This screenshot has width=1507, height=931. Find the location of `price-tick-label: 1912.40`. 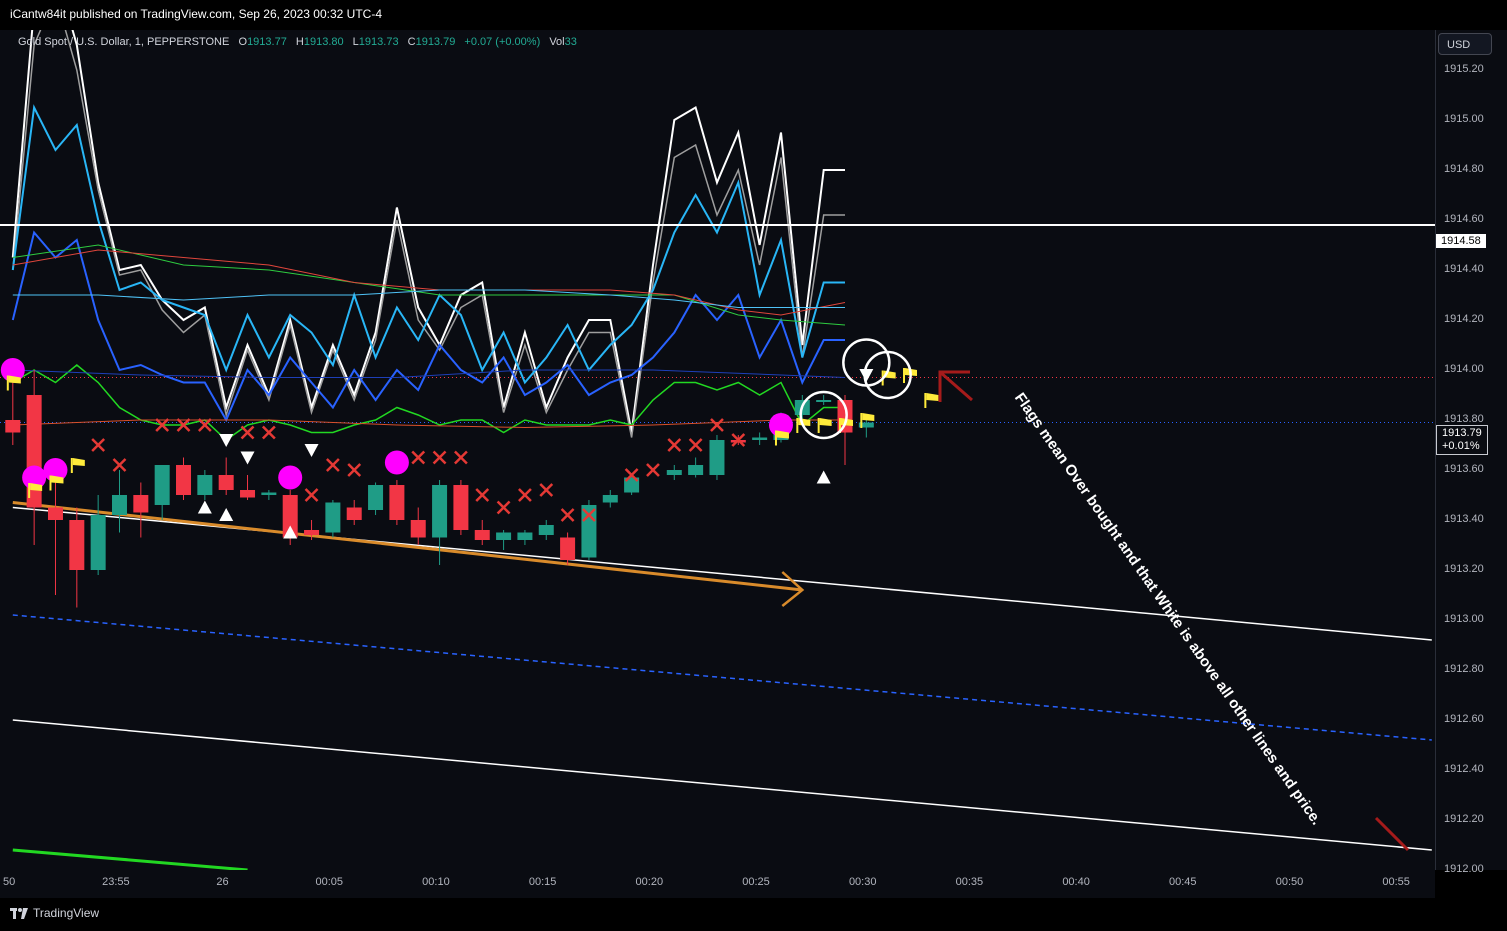

price-tick-label: 1912.40 is located at coordinates (1464, 769).